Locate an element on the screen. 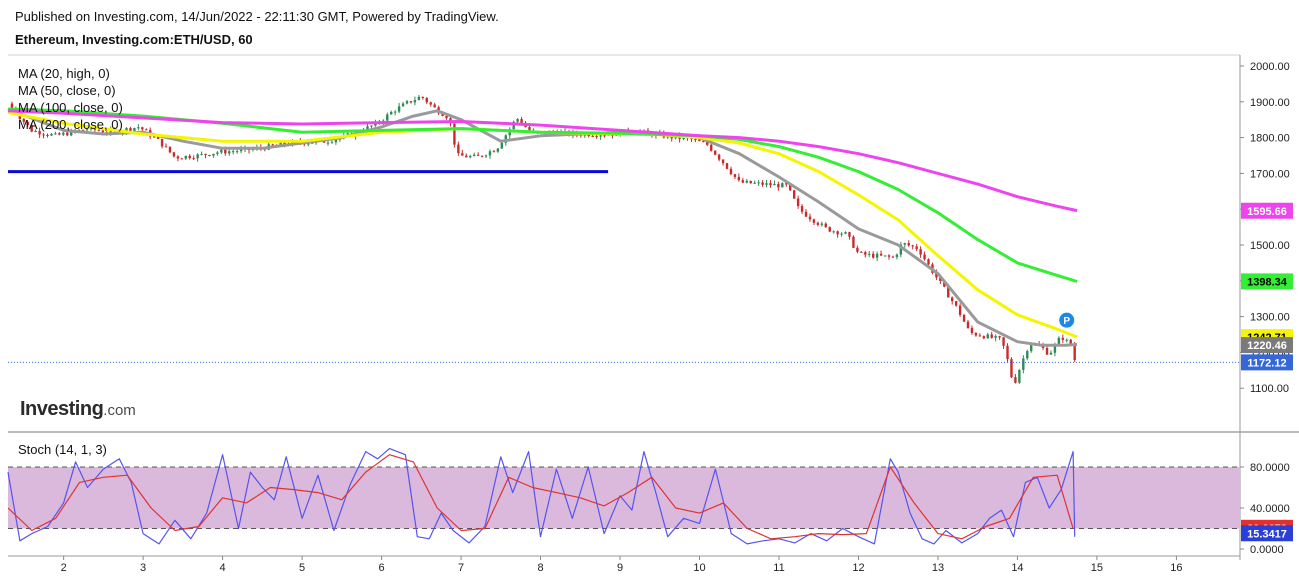  price-tick-label: 1500.00 is located at coordinates (1270, 246).